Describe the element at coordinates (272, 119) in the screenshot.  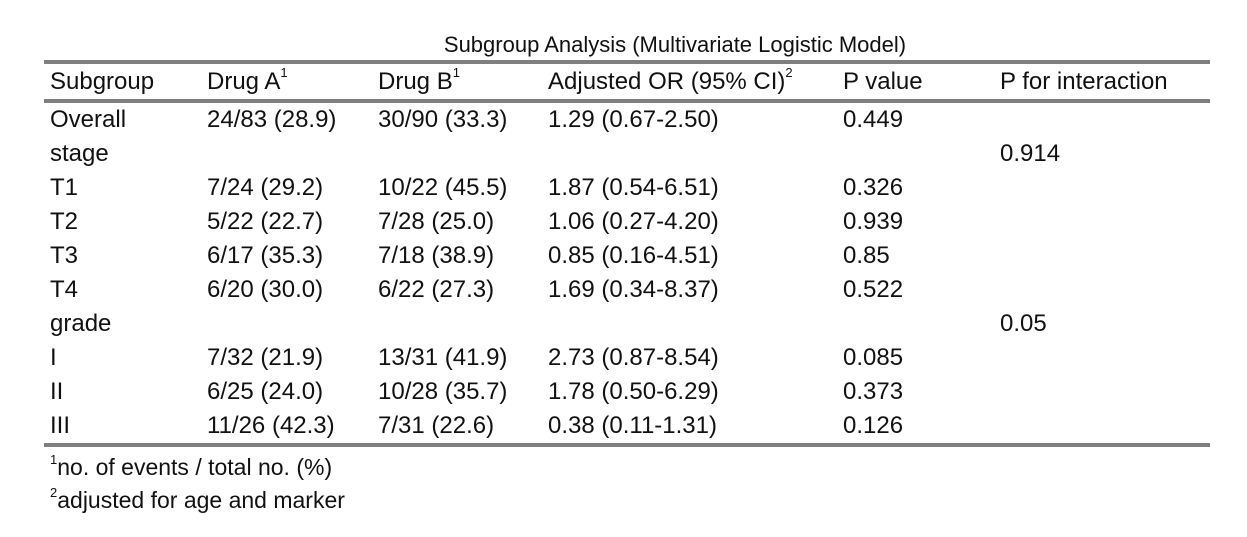
I see `table-cell: 24/83 (28.9)` at that location.